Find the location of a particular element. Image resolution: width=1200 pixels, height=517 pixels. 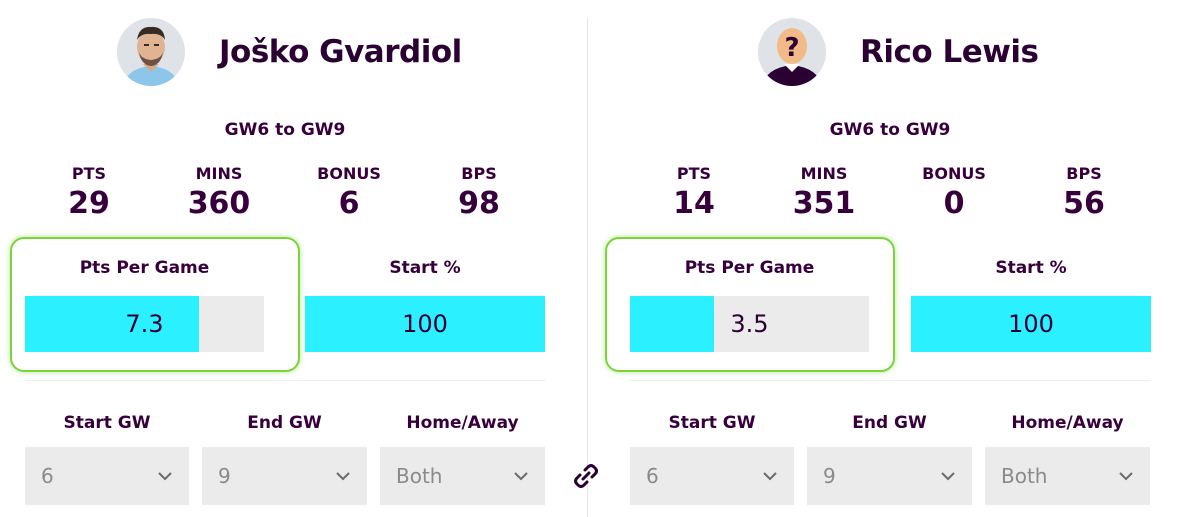

unknown-player-mark: ? is located at coordinates (791, 48).